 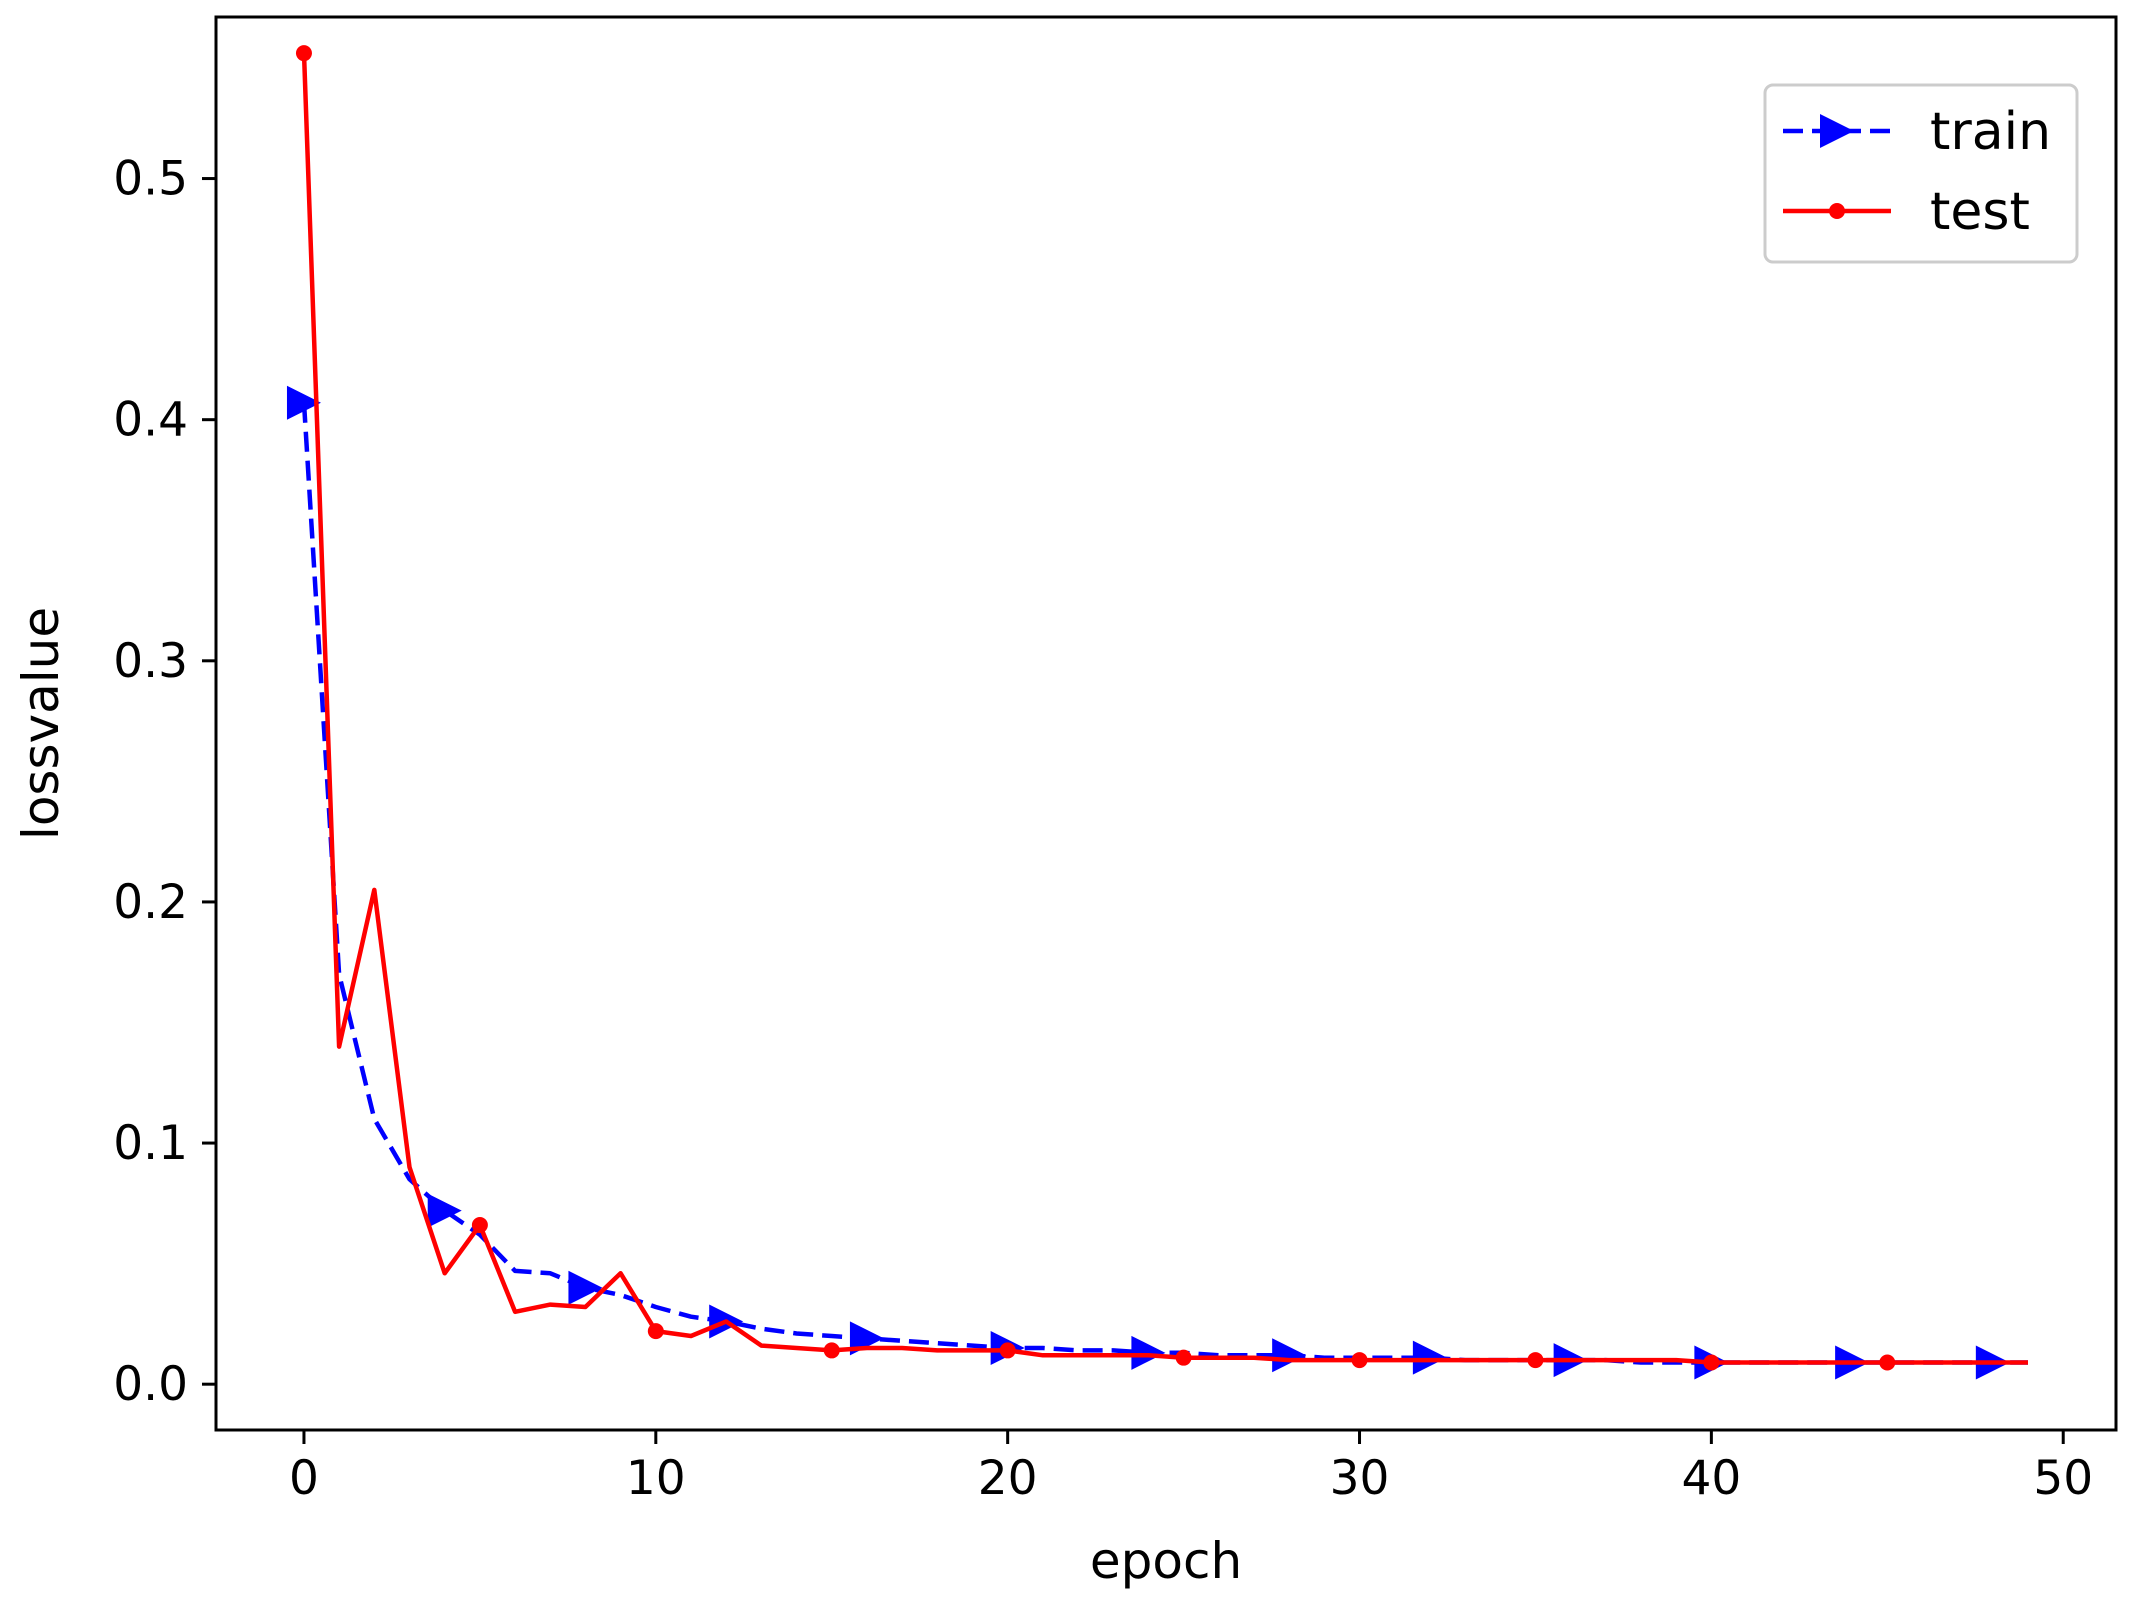 I want to click on legend-item-test: test, so click(x=1906, y=212).